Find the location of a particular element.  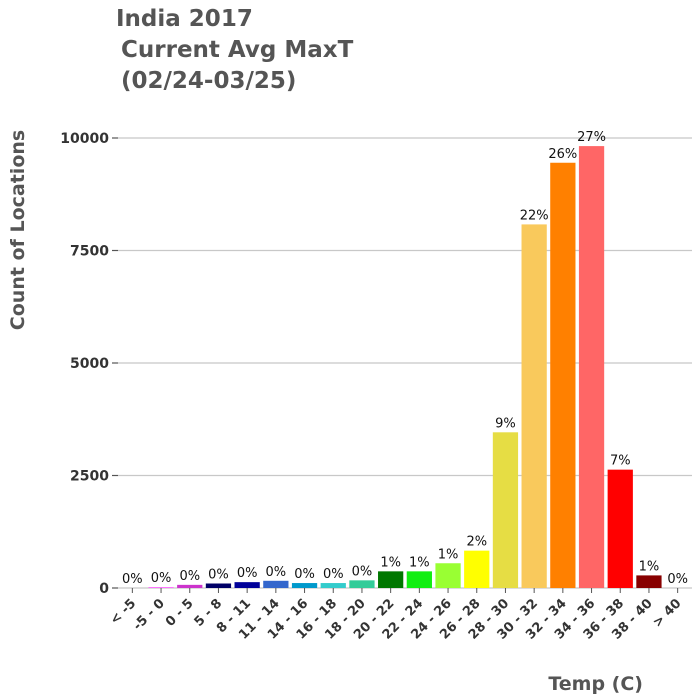

y-tick-label: 2500 is located at coordinates (89, 477).